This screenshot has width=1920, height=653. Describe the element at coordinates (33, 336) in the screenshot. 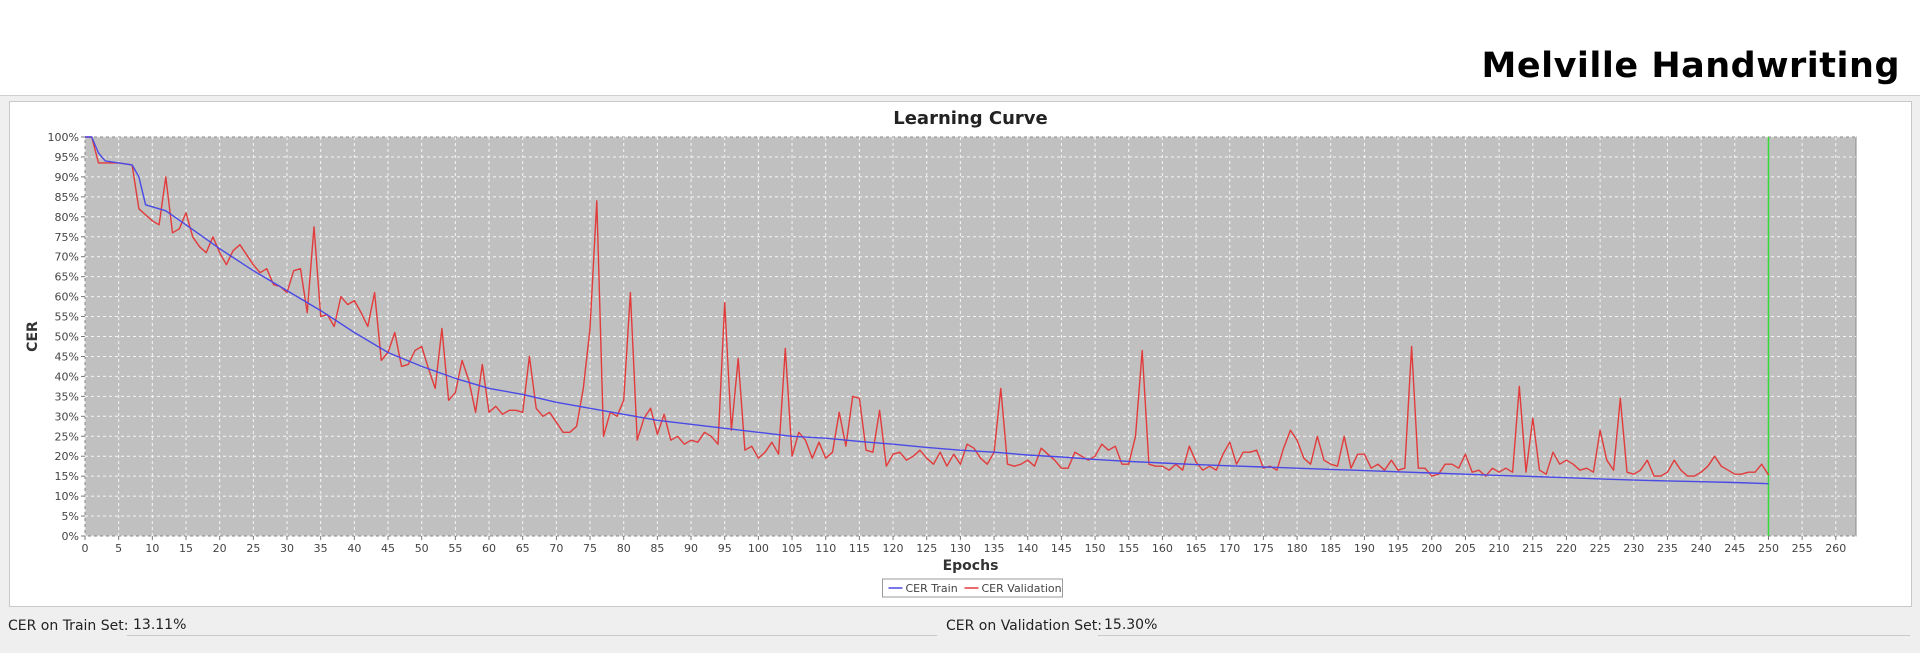

I see `y-axis-label: CER` at that location.